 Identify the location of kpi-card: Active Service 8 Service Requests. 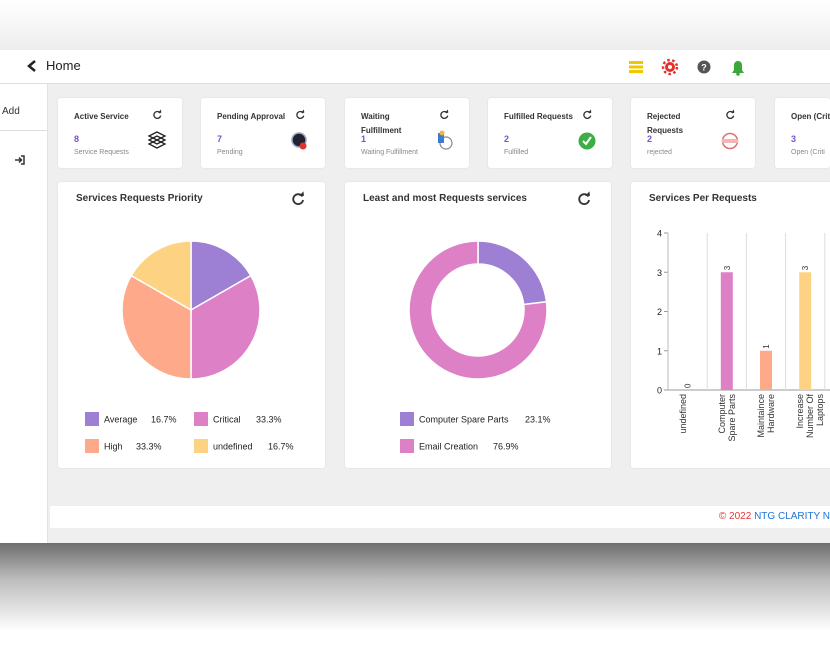
(120, 133).